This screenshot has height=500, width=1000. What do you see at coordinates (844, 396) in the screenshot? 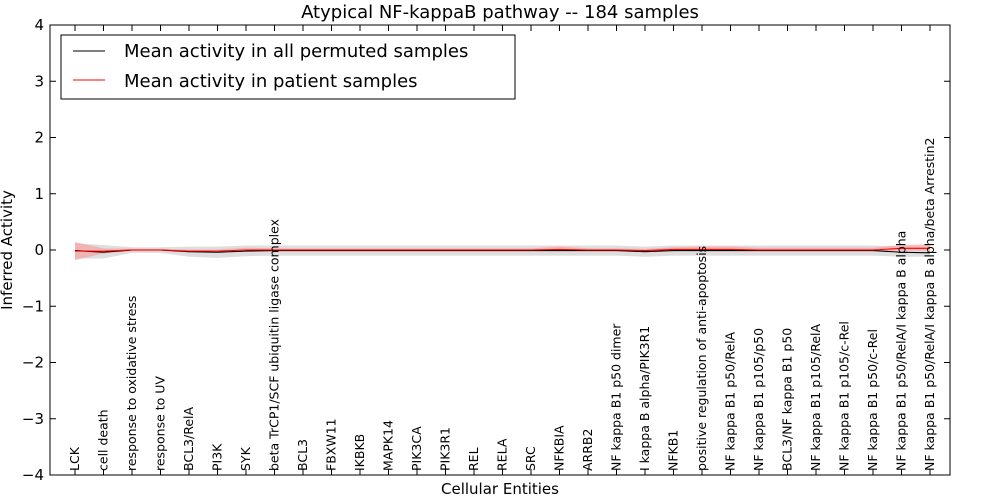
I see `category-label: NF kappa B1 p105/c-Rel` at bounding box center [844, 396].